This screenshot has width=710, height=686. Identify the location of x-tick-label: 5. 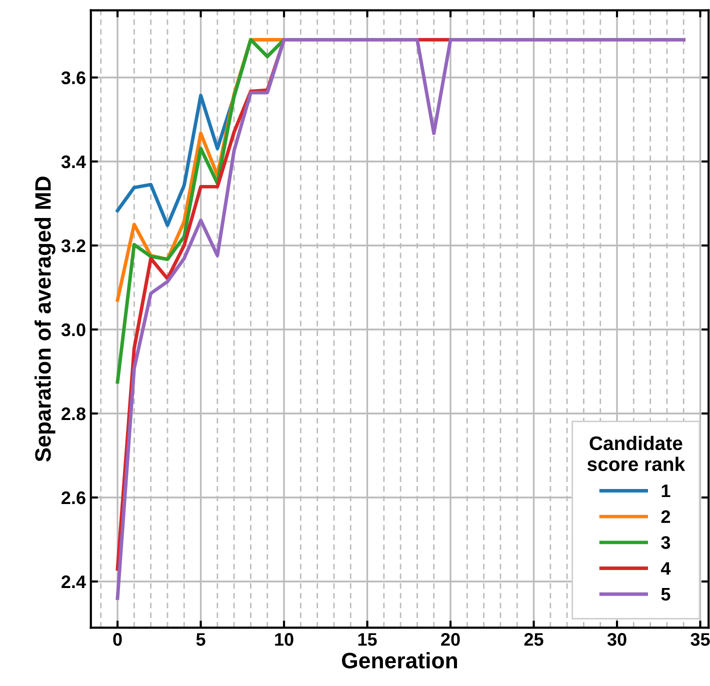
(201, 639).